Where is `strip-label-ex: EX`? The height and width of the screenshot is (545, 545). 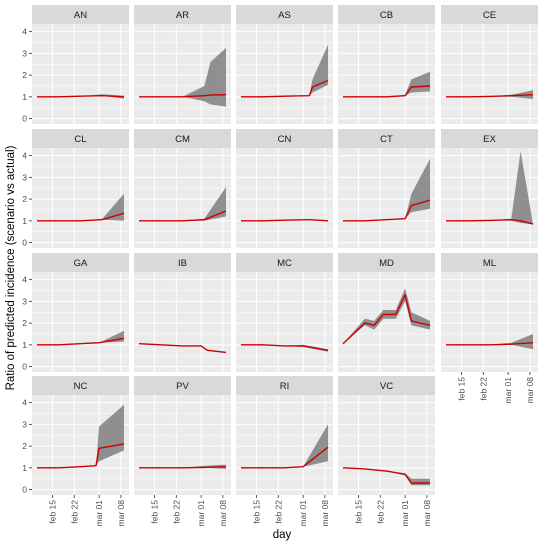 strip-label-ex: EX is located at coordinates (489, 139).